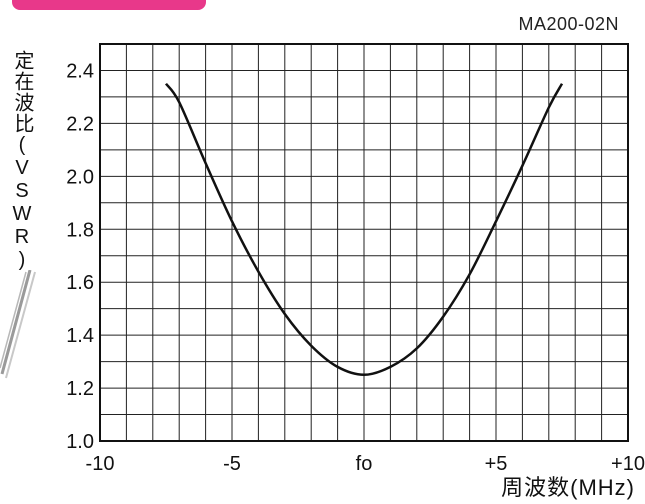  I want to click on y-tick-label: 2.2, so click(80, 124).